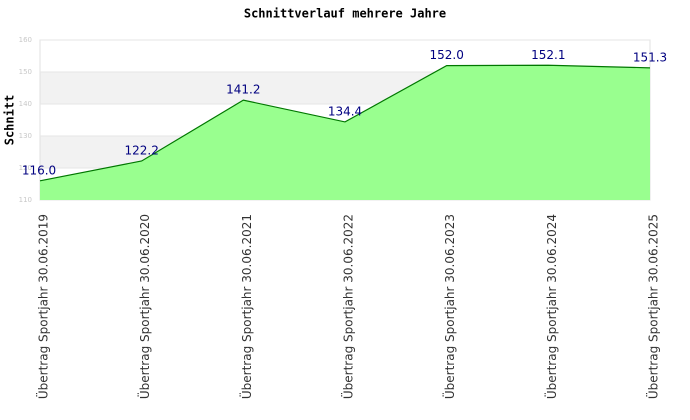  I want to click on y-tick-label: 140, so click(25, 104).